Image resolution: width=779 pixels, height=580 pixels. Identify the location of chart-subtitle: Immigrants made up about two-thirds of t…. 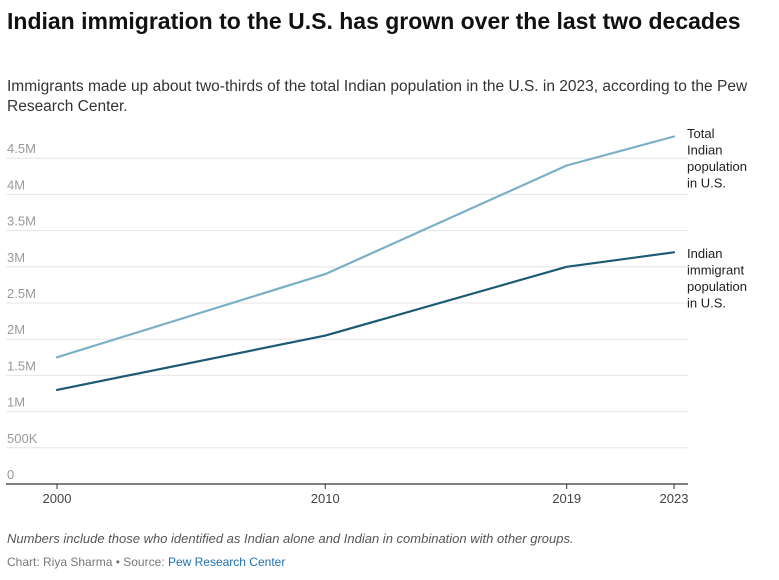
(377, 96).